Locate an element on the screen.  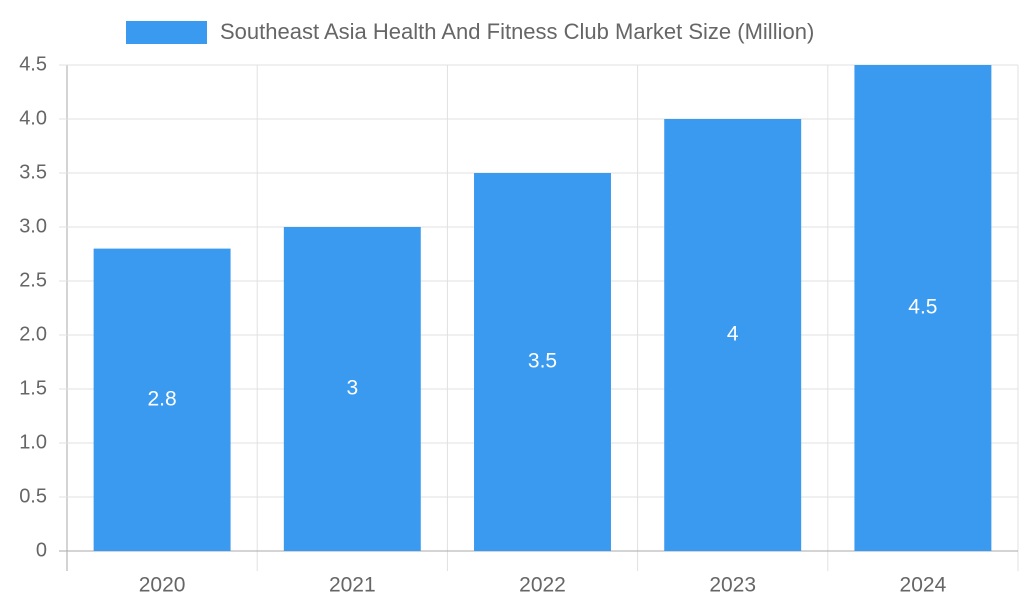
data-label: 3 is located at coordinates (352, 388).